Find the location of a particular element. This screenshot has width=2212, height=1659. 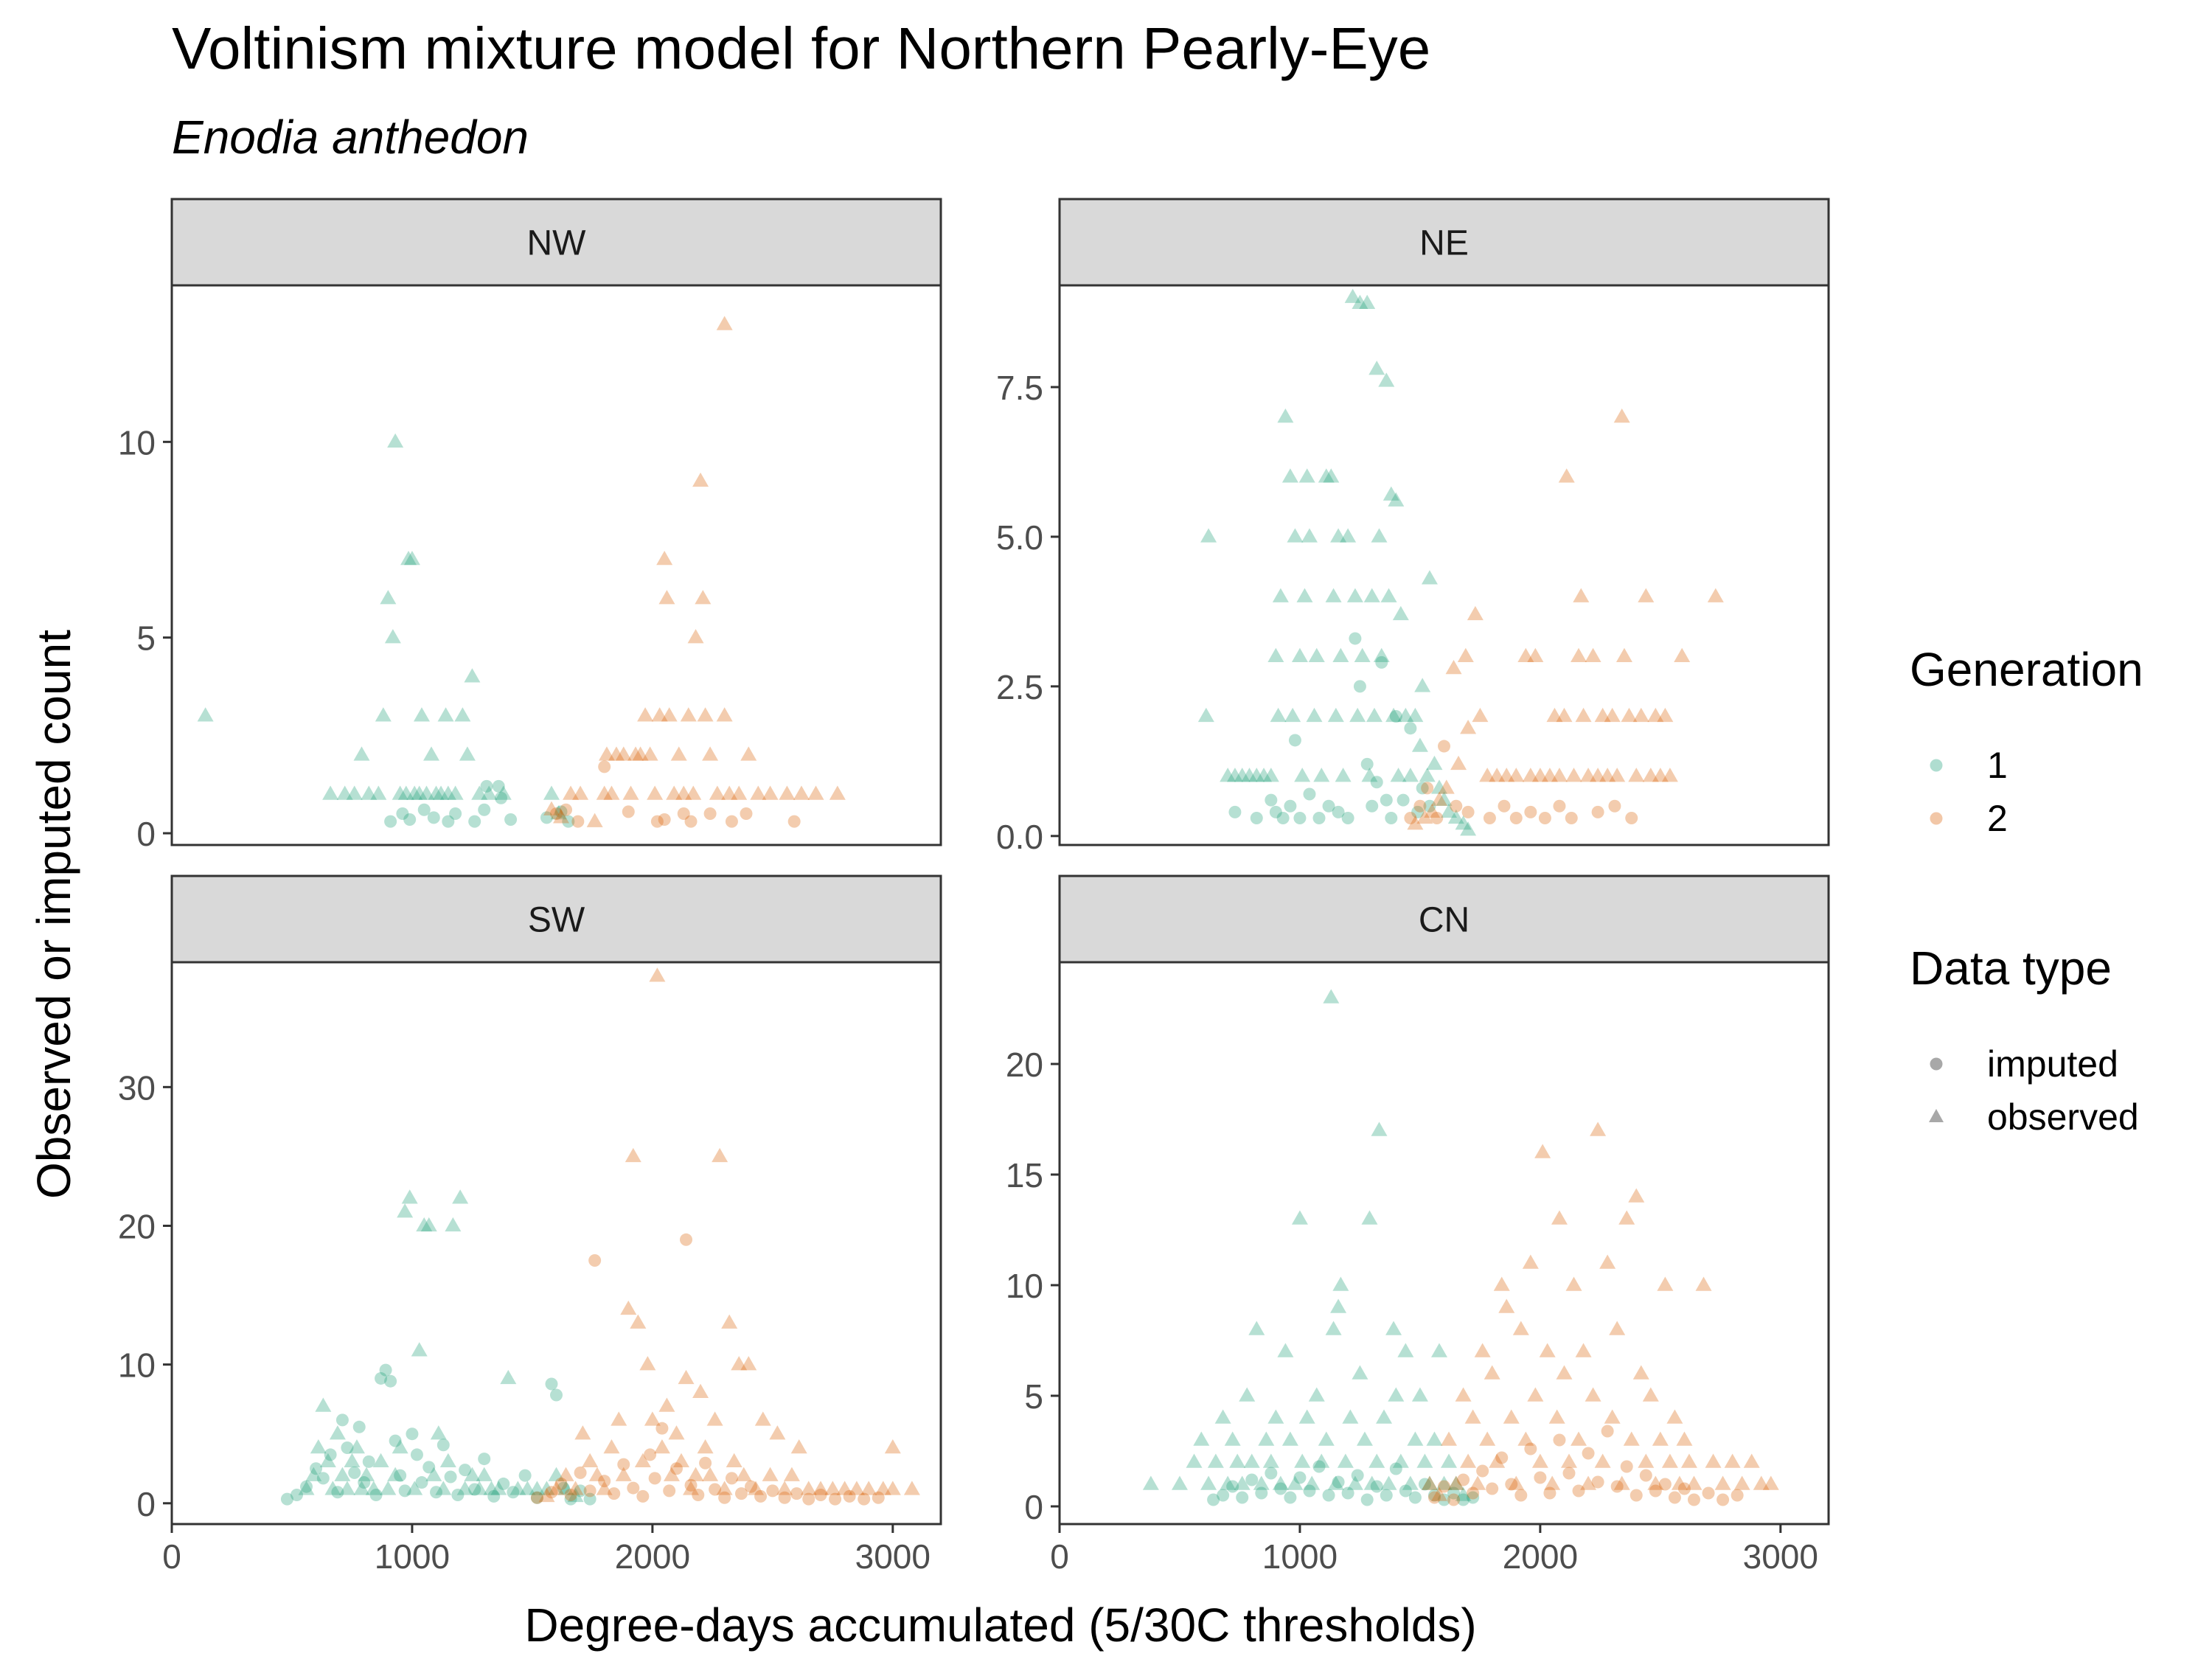

y-tick-label: 5 is located at coordinates (146, 638).